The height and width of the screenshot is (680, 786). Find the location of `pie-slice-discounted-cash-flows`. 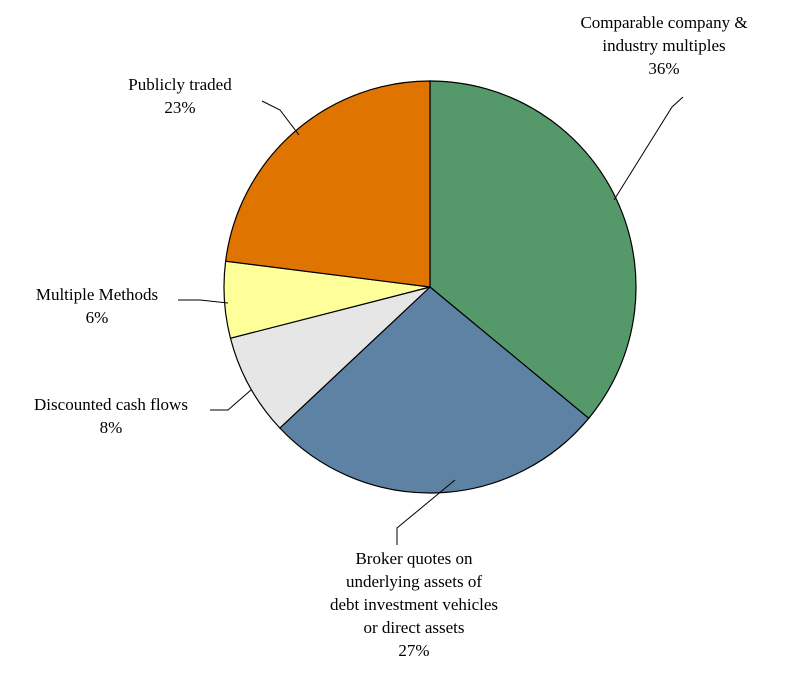

pie-slice-discounted-cash-flows is located at coordinates (330, 357).